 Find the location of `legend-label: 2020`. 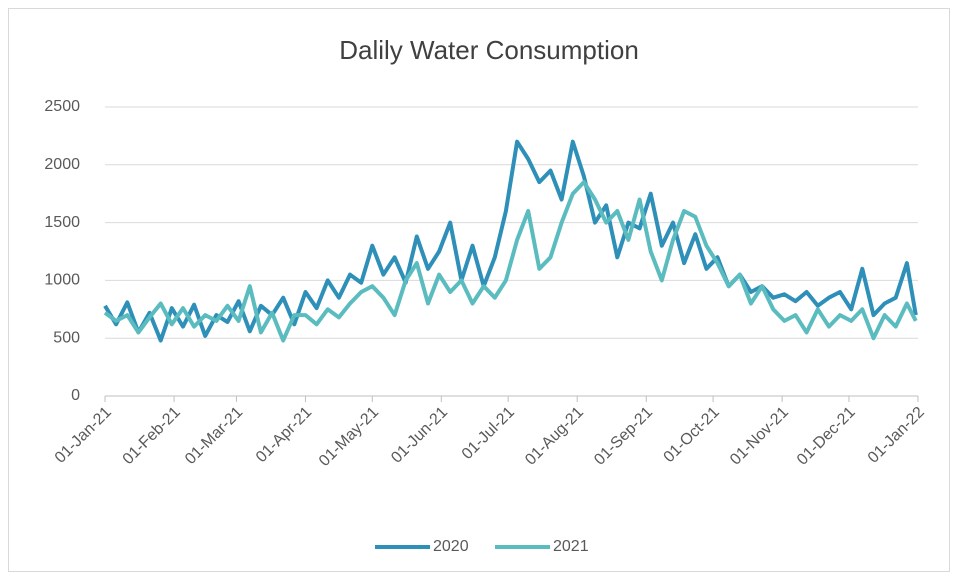

legend-label: 2020 is located at coordinates (451, 546).